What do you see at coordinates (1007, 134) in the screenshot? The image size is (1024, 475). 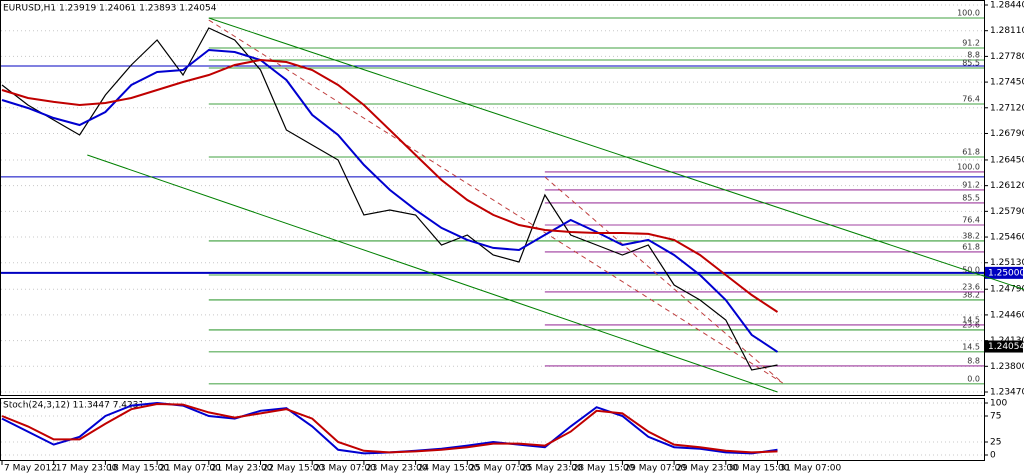 I see `y-tick-label: 1.26790` at bounding box center [1007, 134].